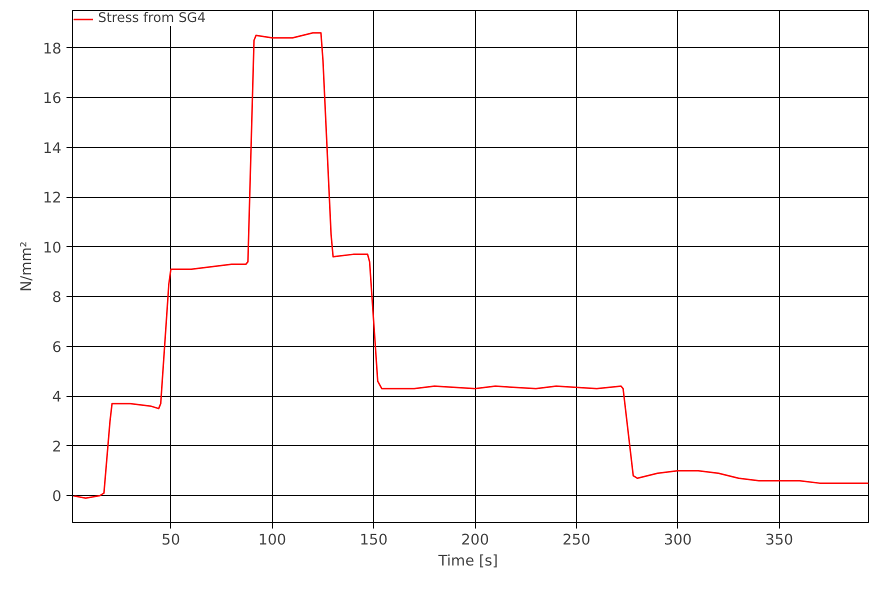 The image size is (873, 612). What do you see at coordinates (272, 540) in the screenshot?
I see `x-tick-label: 100` at bounding box center [272, 540].